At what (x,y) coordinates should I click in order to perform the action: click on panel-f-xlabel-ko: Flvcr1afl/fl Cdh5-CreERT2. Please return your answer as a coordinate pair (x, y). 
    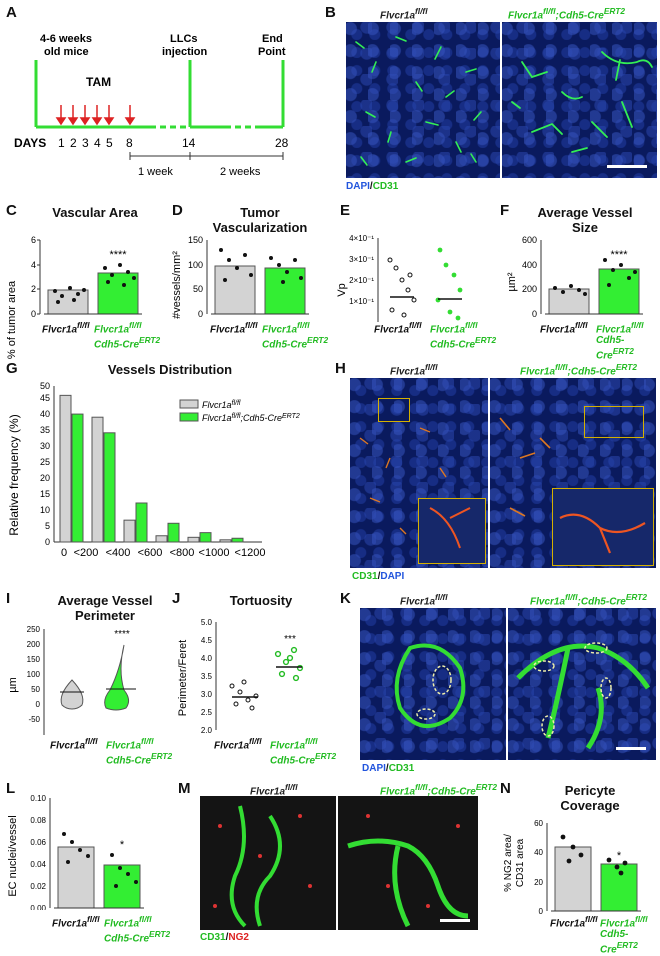
    Looking at the image, I should click on (620, 341).